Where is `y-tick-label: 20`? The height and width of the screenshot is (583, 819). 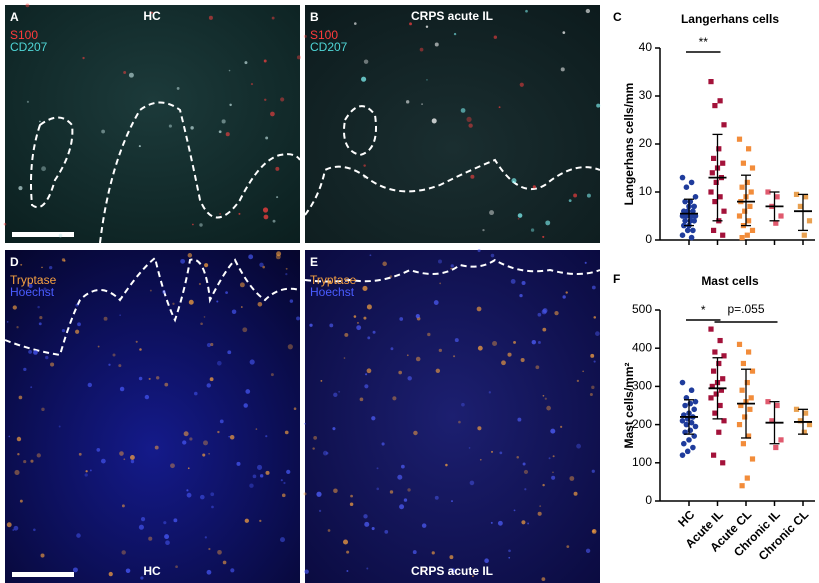 y-tick-label: 20 is located at coordinates (646, 143).